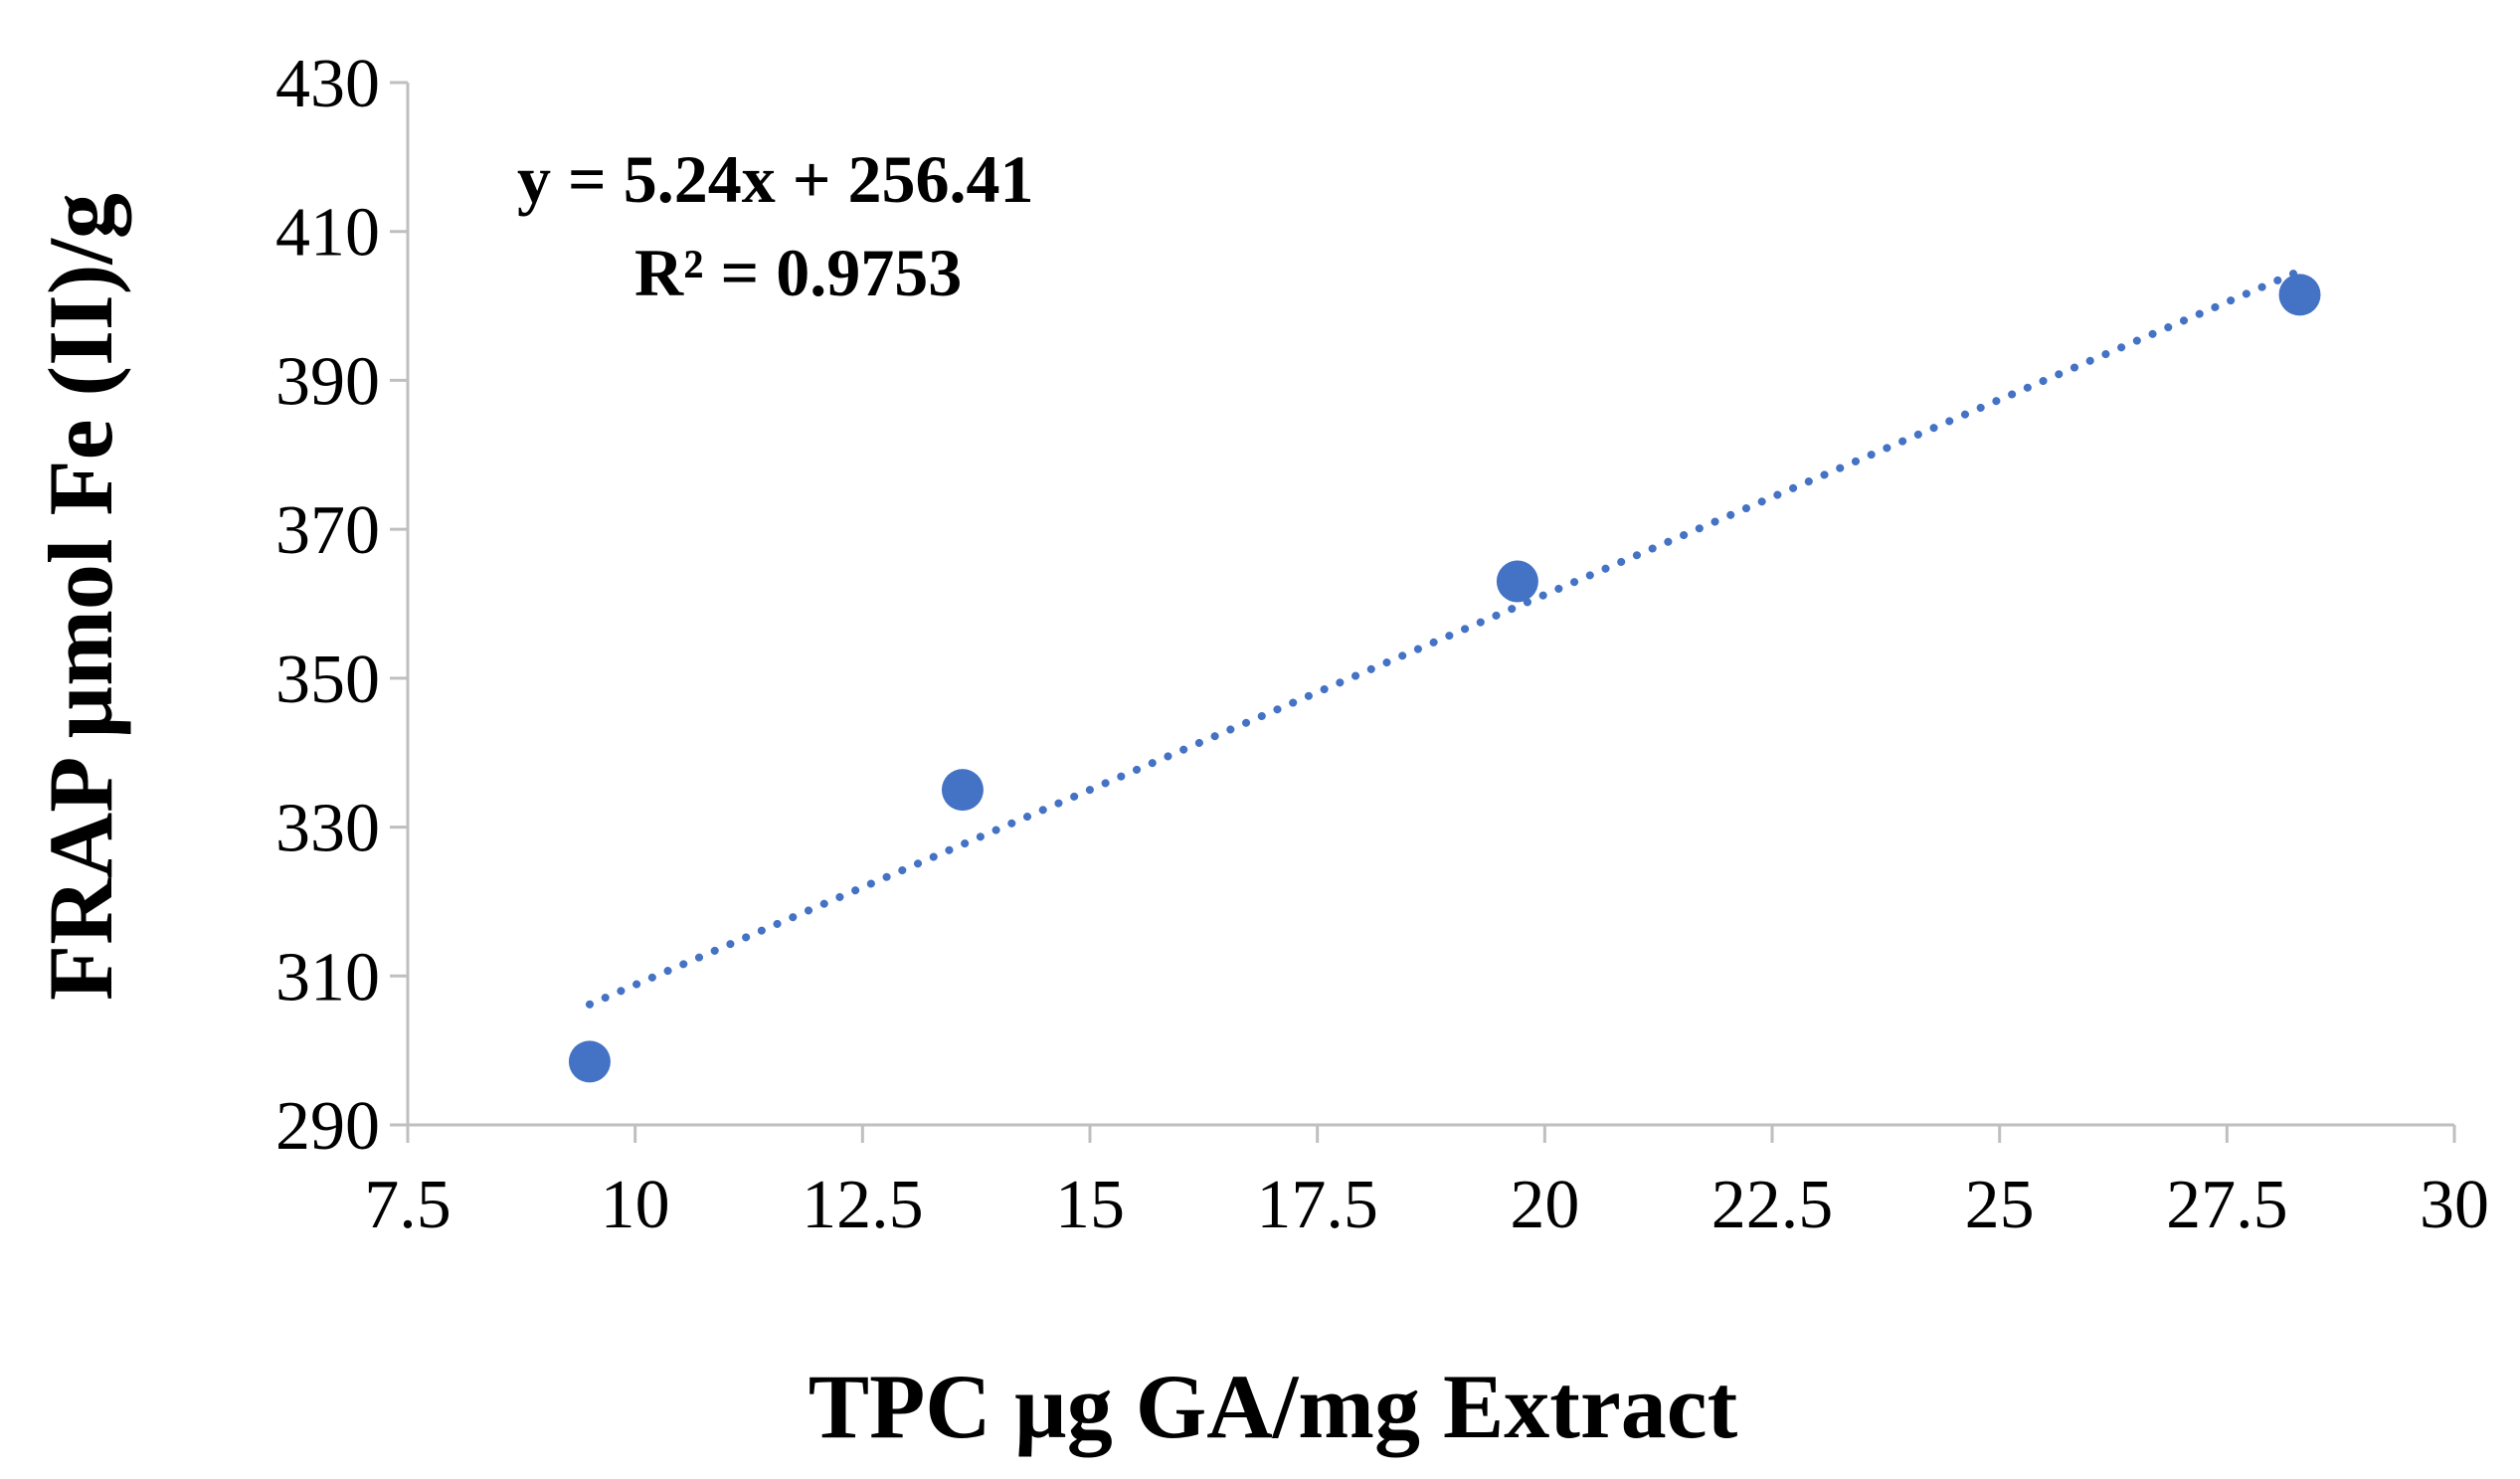 This screenshot has width=2520, height=1479. What do you see at coordinates (2454, 1205) in the screenshot?
I see `x-tick-label: 30` at bounding box center [2454, 1205].